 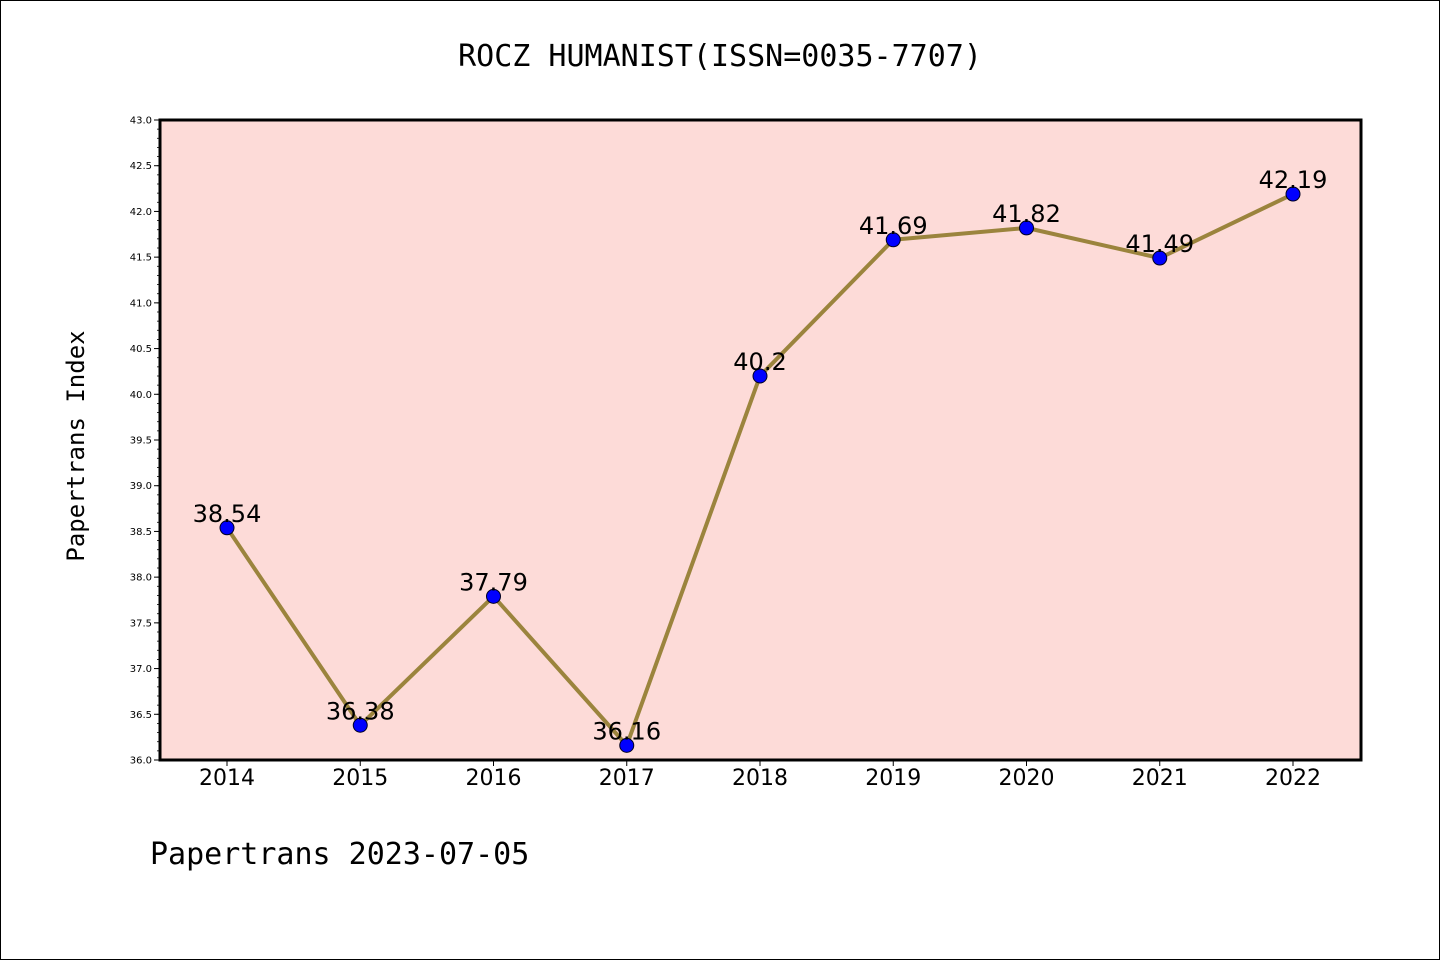 What do you see at coordinates (76, 445) in the screenshot?
I see `y-axis-label: Papertrans Index` at bounding box center [76, 445].